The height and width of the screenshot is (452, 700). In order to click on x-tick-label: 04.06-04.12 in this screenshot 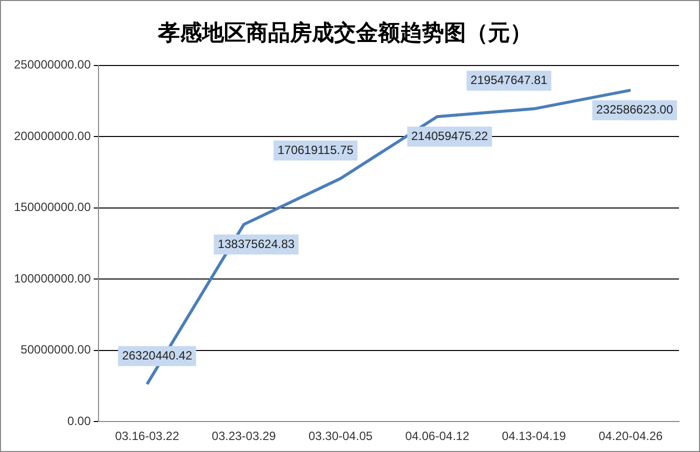, I will do `click(437, 436)`.